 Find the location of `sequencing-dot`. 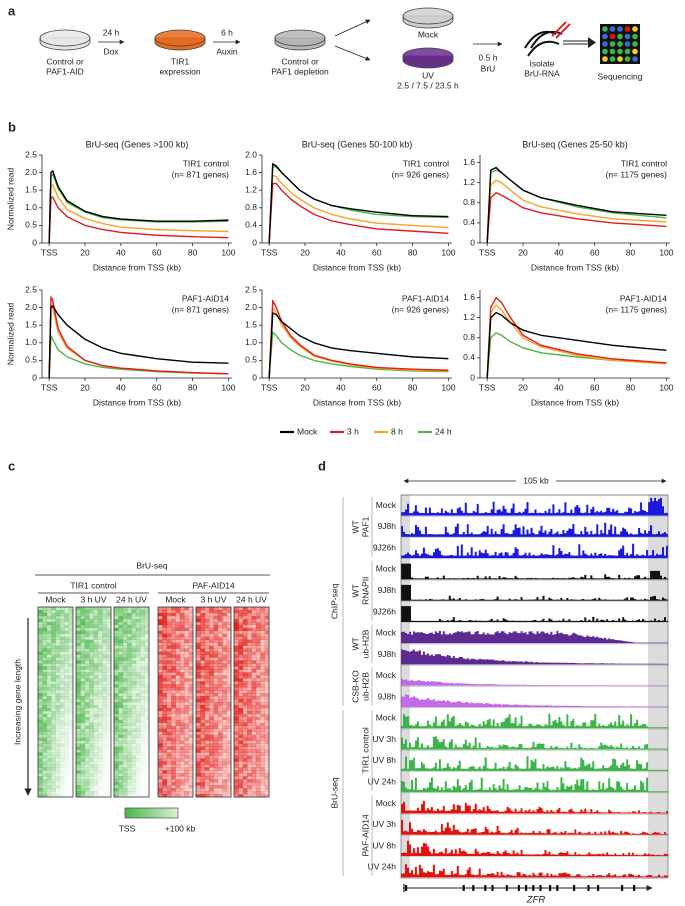

sequencing-dot is located at coordinates (635, 29).